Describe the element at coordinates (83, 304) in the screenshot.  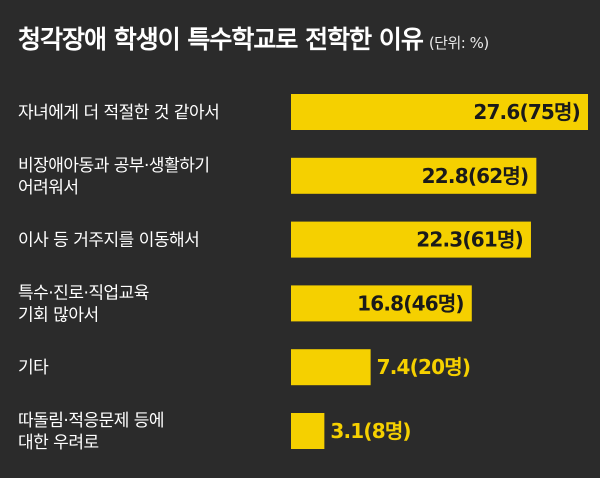
I see `category-label: 특수·진로·직업교육 기회 많아서` at that location.